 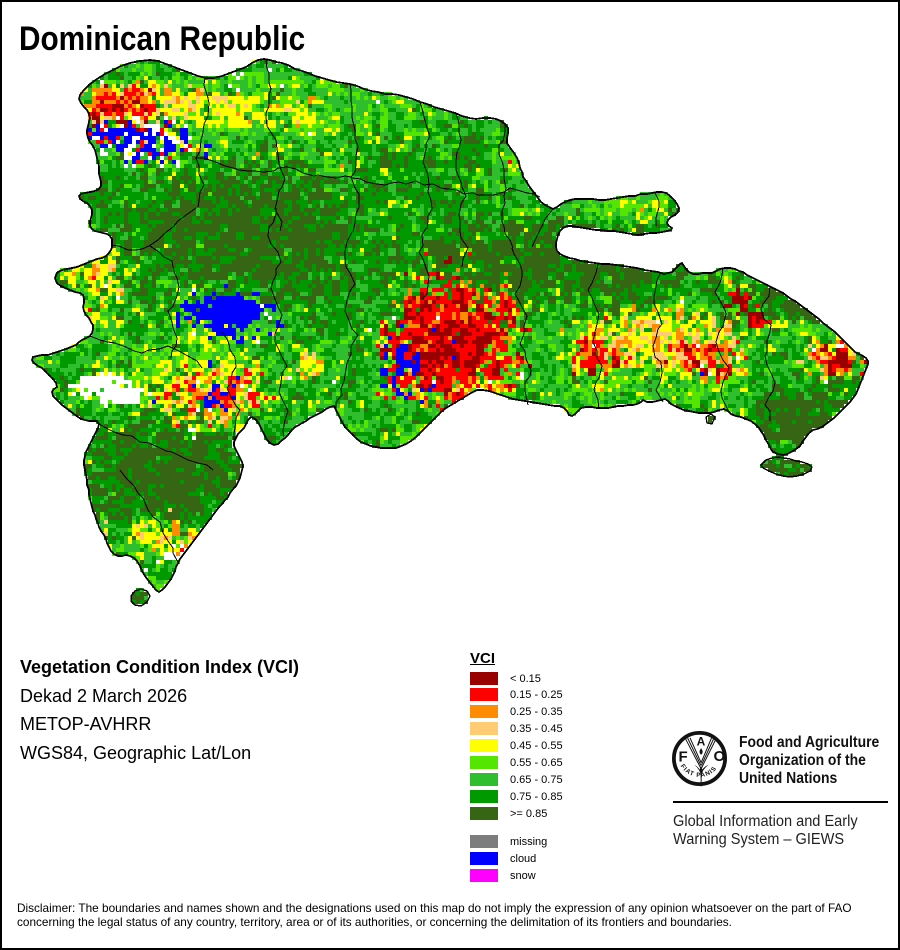 What do you see at coordinates (720, 756) in the screenshot?
I see `svg-text: O` at bounding box center [720, 756].